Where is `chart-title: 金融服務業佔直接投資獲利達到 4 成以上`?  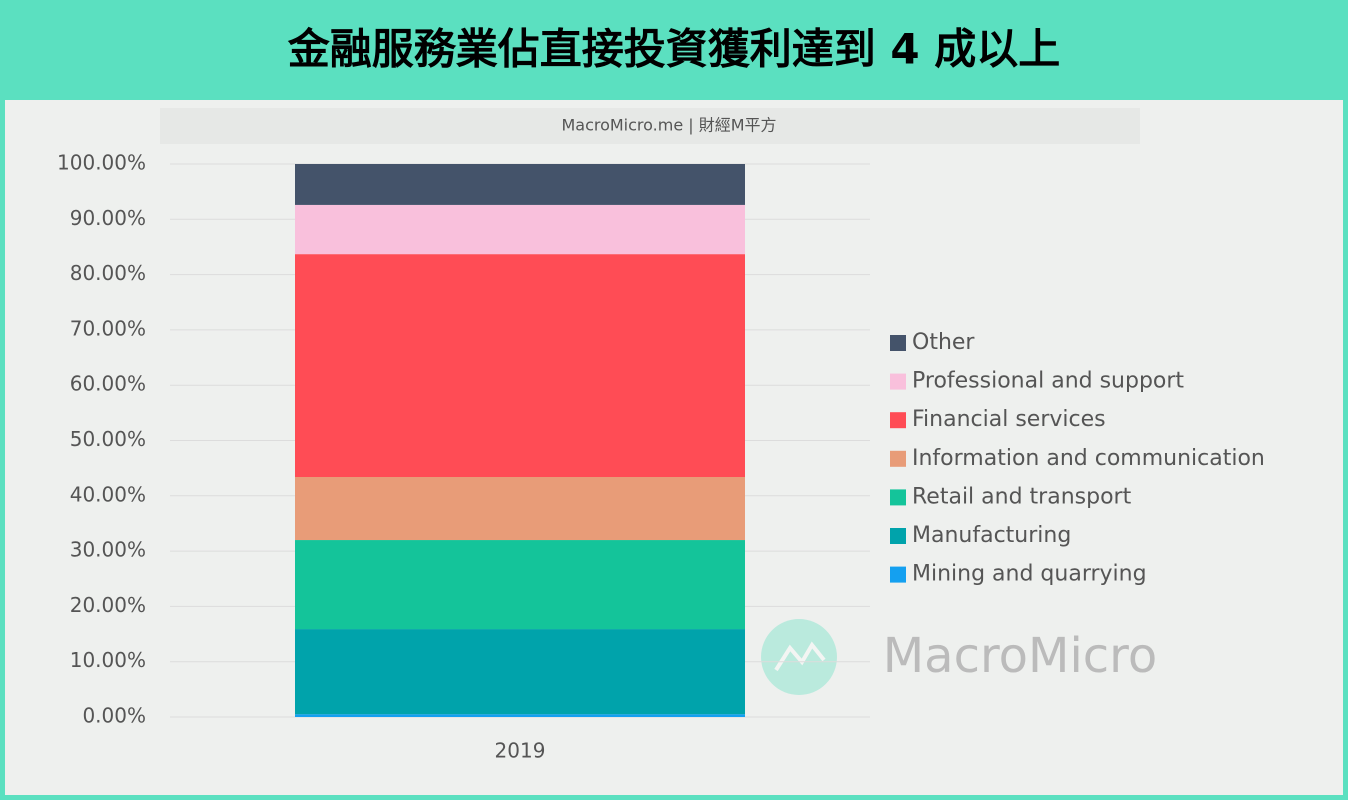
chart-title: 金融服務業佔直接投資獲利達到 4 成以上 is located at coordinates (673, 49).